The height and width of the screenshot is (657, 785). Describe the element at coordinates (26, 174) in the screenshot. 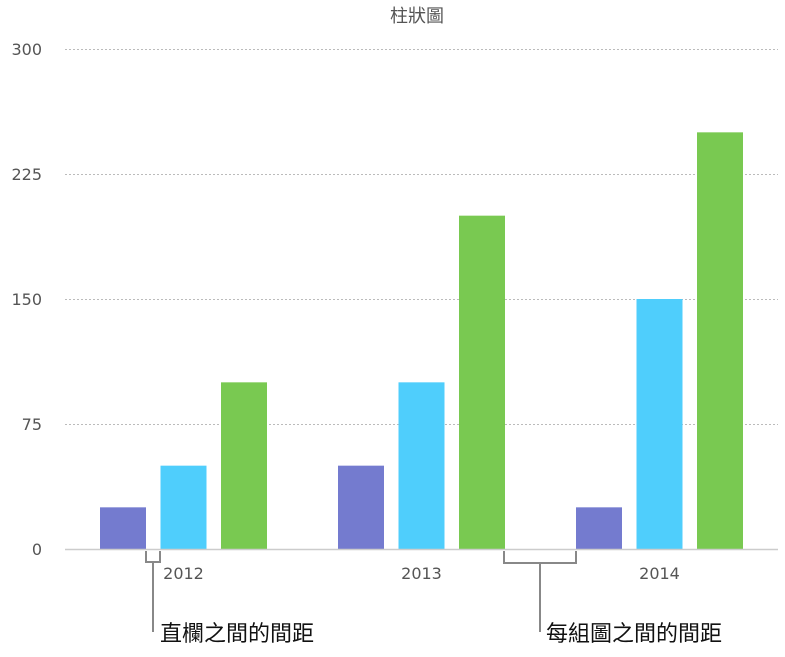

I see `y-tick-label: 225` at that location.